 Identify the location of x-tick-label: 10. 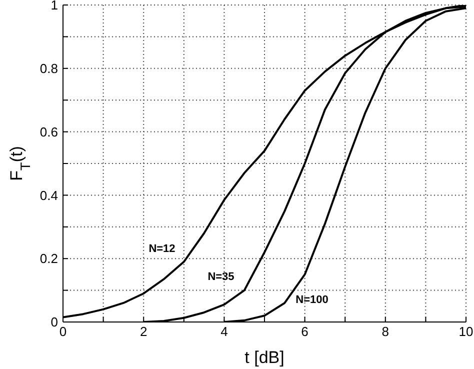
(466, 332).